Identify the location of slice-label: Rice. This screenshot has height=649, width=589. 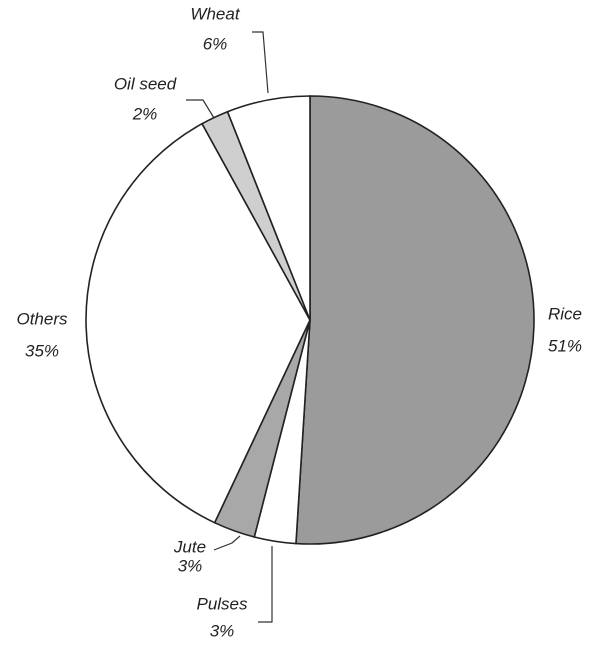
(565, 313).